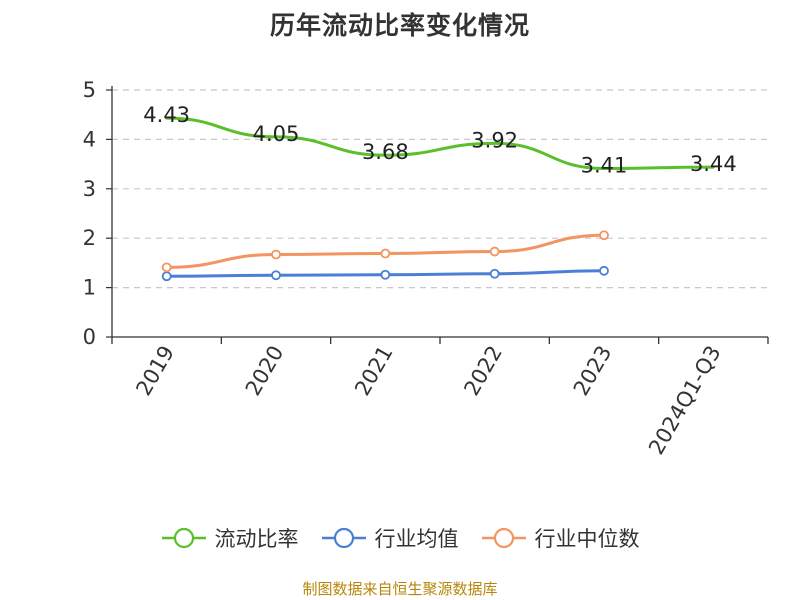 Image resolution: width=800 pixels, height=600 pixels. I want to click on legend-label: 行业均值, so click(416, 539).